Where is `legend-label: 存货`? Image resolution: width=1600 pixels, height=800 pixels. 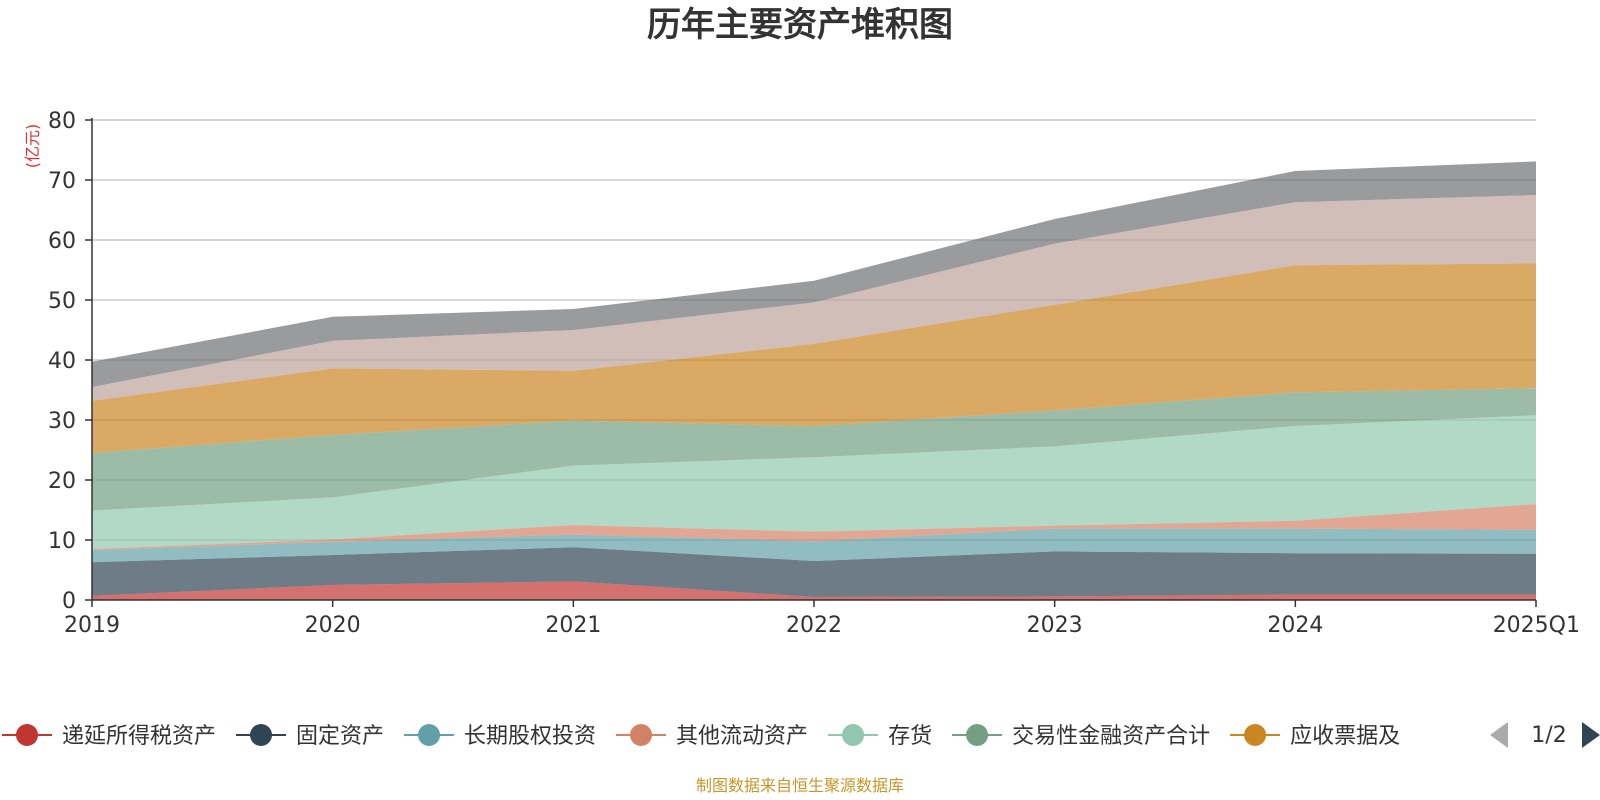
legend-label: 存货 is located at coordinates (910, 736).